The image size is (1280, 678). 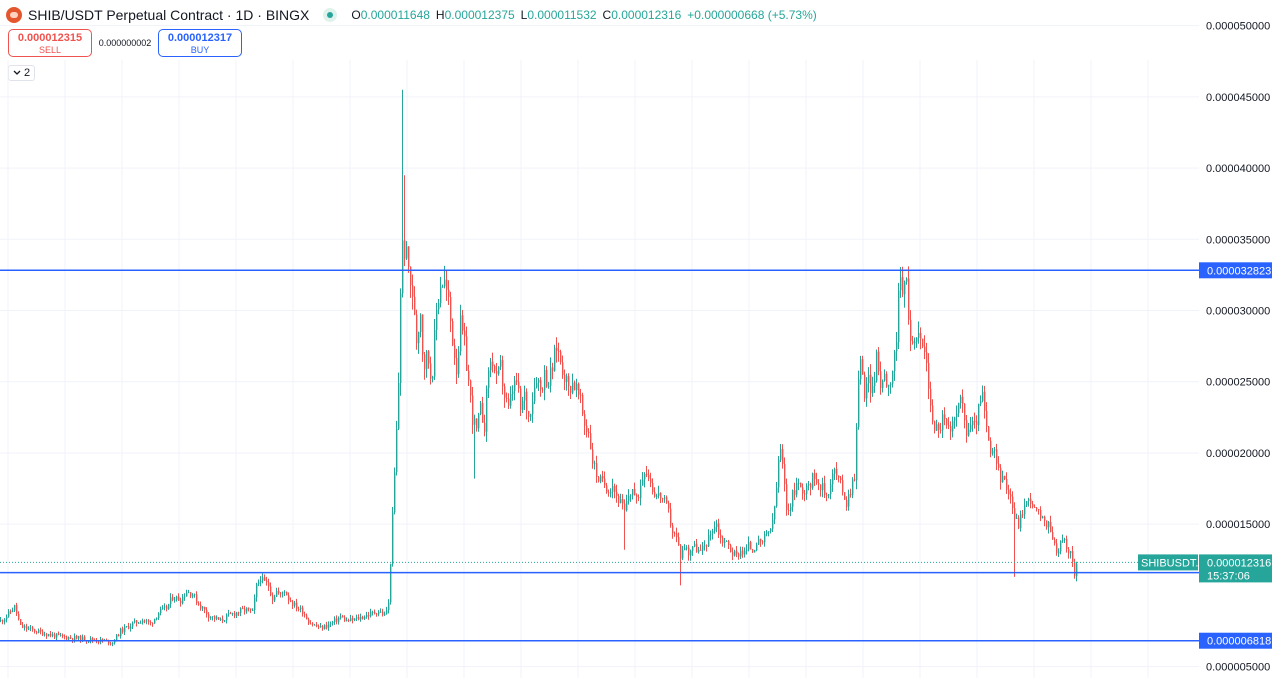 What do you see at coordinates (395, 15) in the screenshot?
I see `open-value: 0.000011648` at bounding box center [395, 15].